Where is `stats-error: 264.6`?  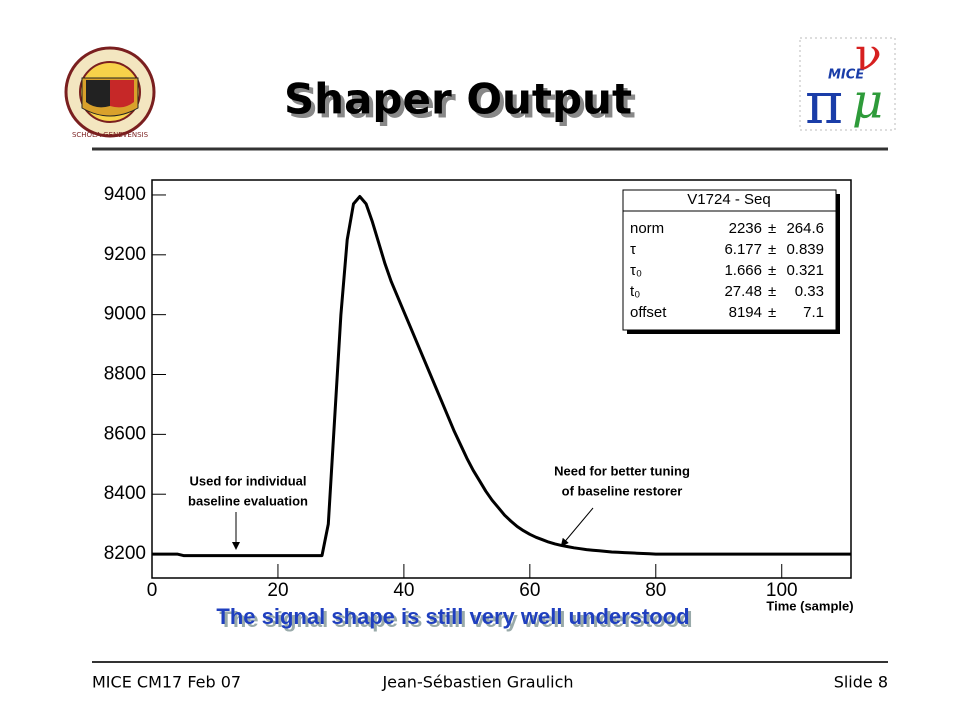
stats-error: 264.6 is located at coordinates (805, 228).